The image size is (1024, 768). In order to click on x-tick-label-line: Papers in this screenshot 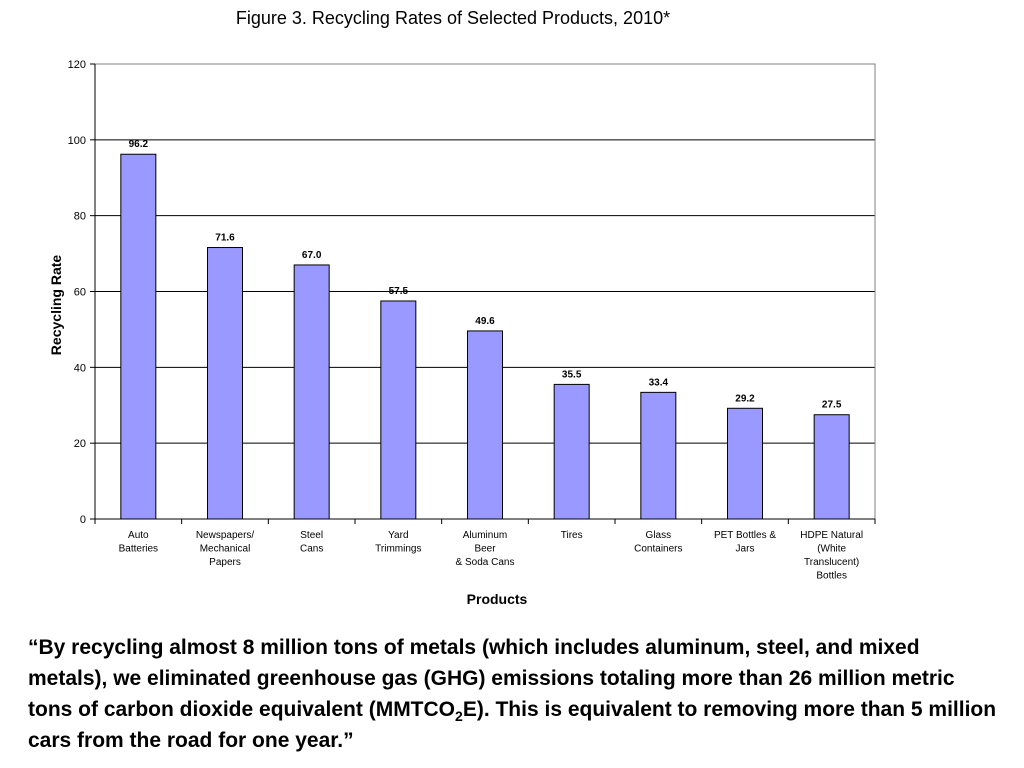, I will do `click(225, 562)`.